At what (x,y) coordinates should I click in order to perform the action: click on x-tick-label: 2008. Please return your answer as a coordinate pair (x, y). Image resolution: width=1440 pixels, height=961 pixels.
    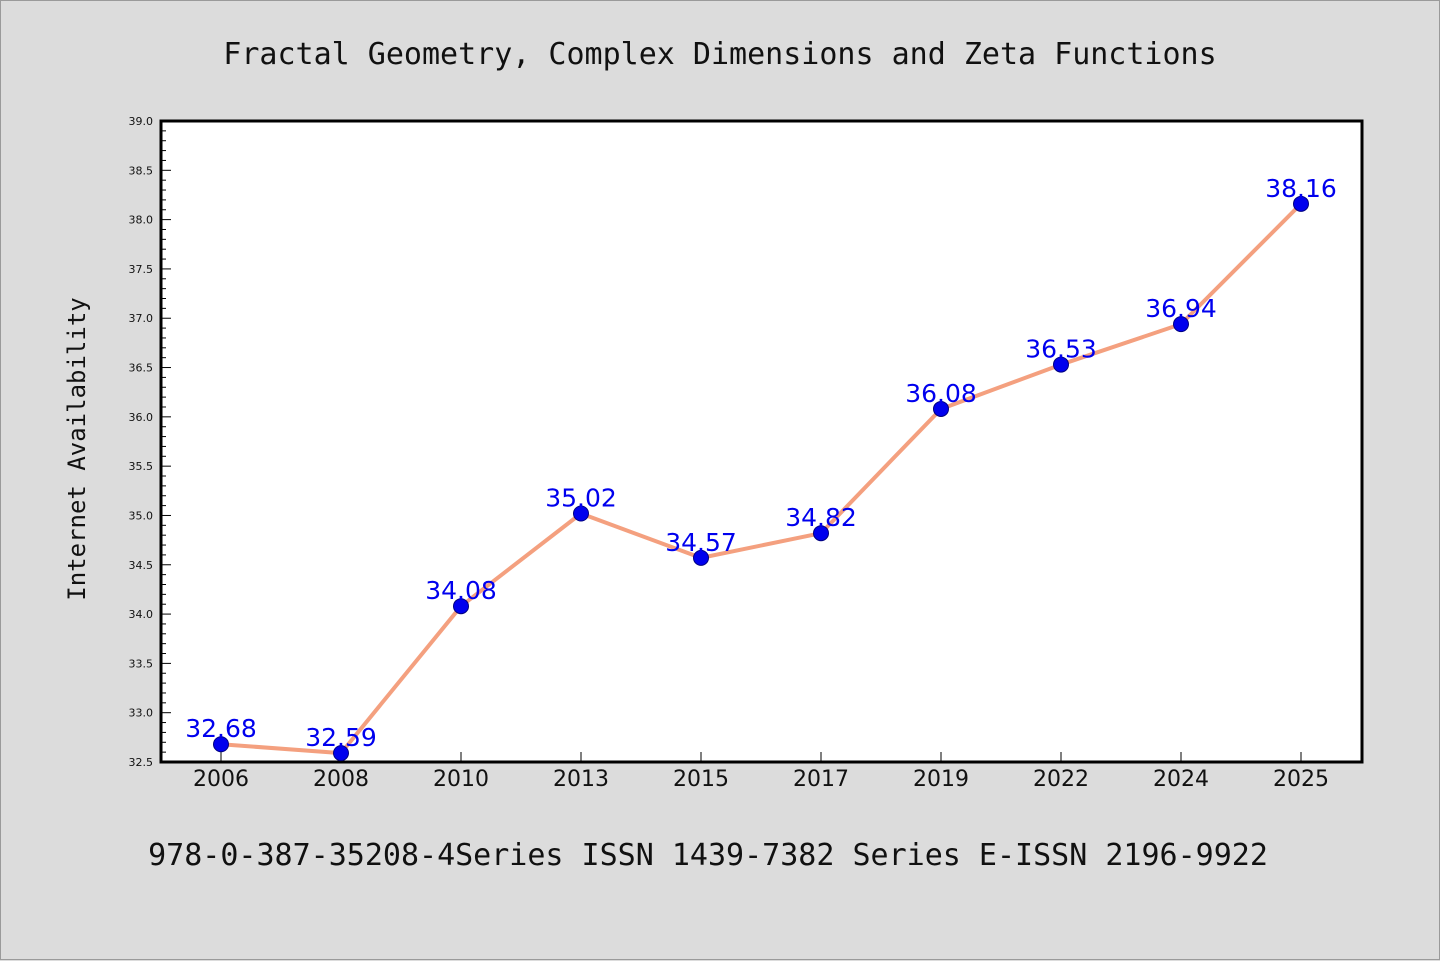
    Looking at the image, I should click on (341, 779).